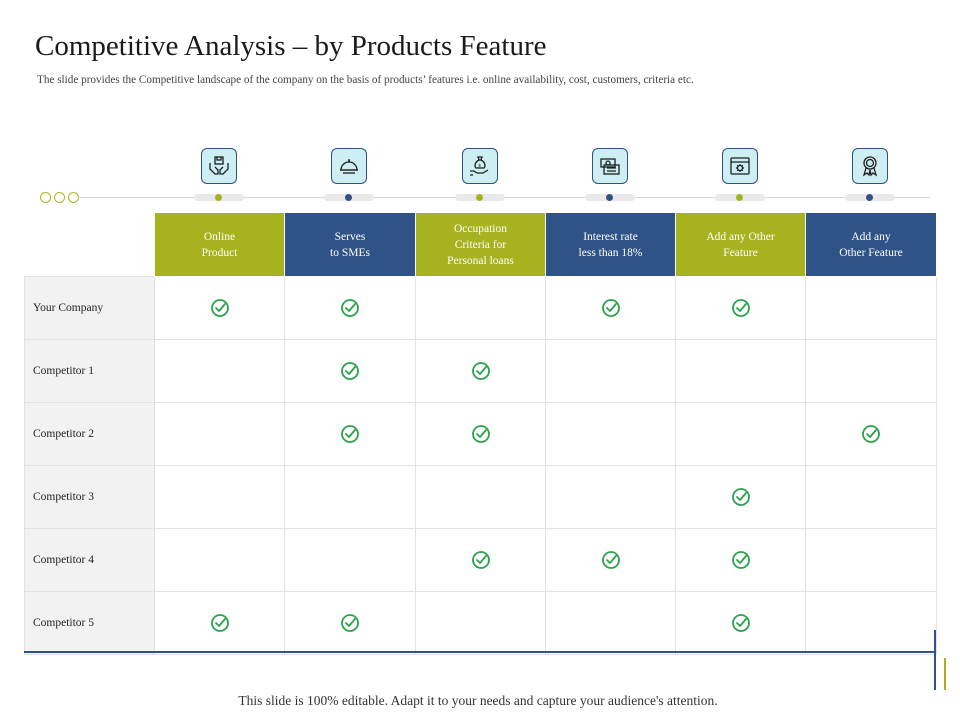 Image resolution: width=960 pixels, height=720 pixels. Describe the element at coordinates (89, 497) in the screenshot. I see `row-label: Competitor 3` at that location.